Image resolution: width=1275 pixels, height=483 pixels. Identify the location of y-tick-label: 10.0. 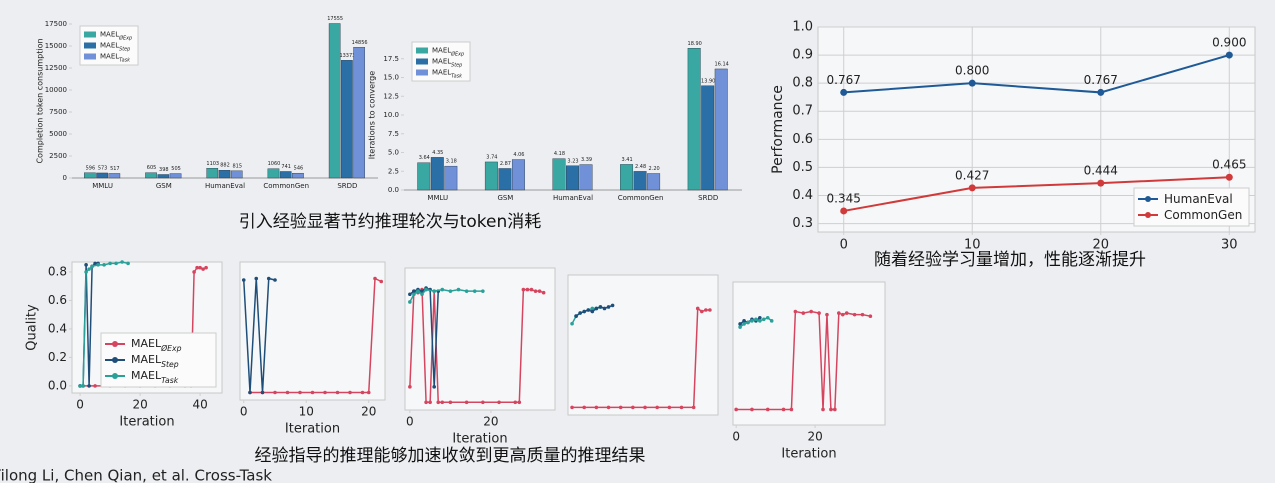
(391, 115).